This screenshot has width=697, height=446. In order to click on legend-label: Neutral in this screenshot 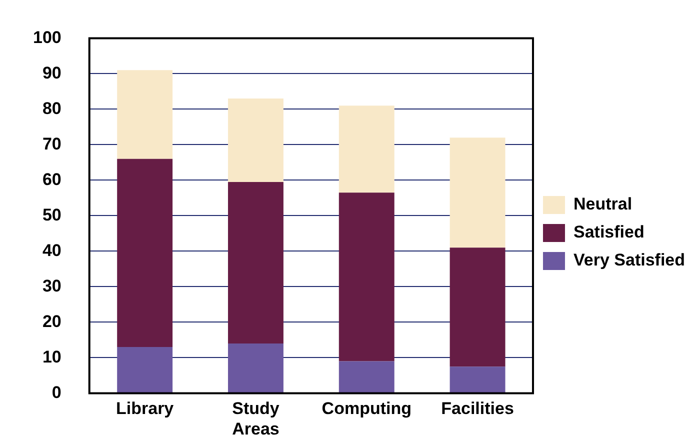, I will do `click(602, 204)`.